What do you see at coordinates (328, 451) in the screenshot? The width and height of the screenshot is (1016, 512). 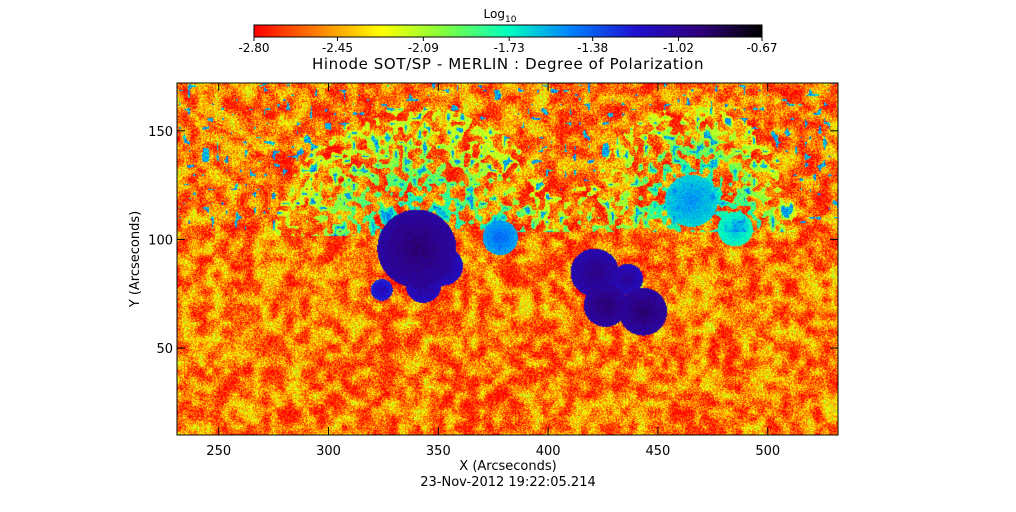 I see `x-tick-label: 300` at bounding box center [328, 451].